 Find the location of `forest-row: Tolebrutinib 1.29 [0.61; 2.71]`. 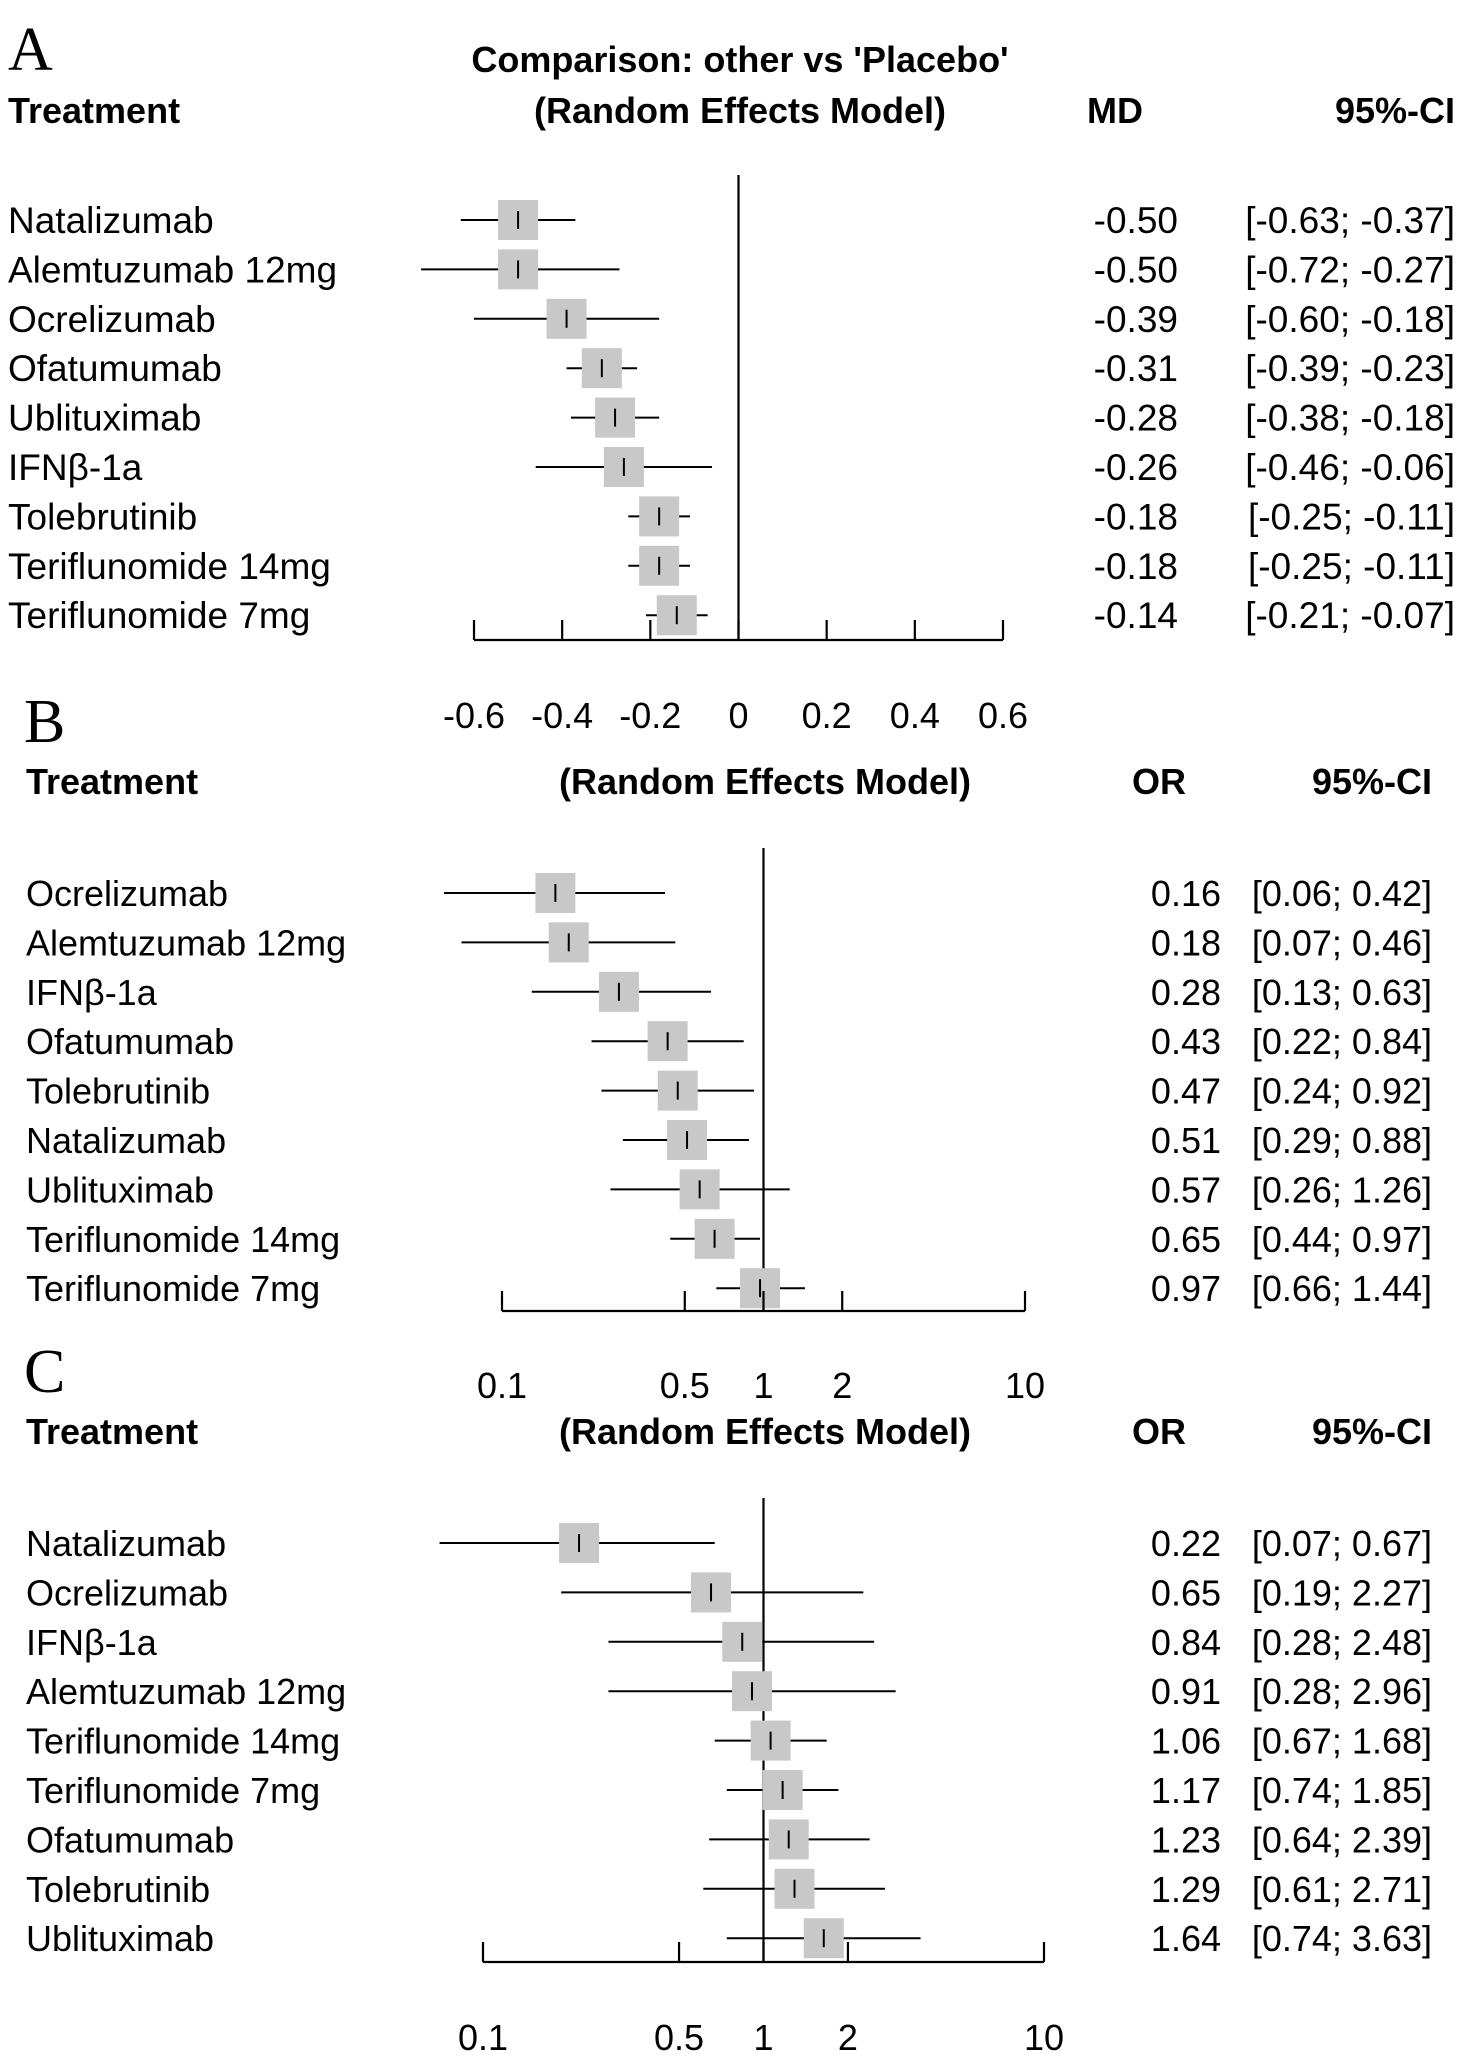

forest-row: Tolebrutinib 1.29 [0.61; 2.71] is located at coordinates (729, 1889).